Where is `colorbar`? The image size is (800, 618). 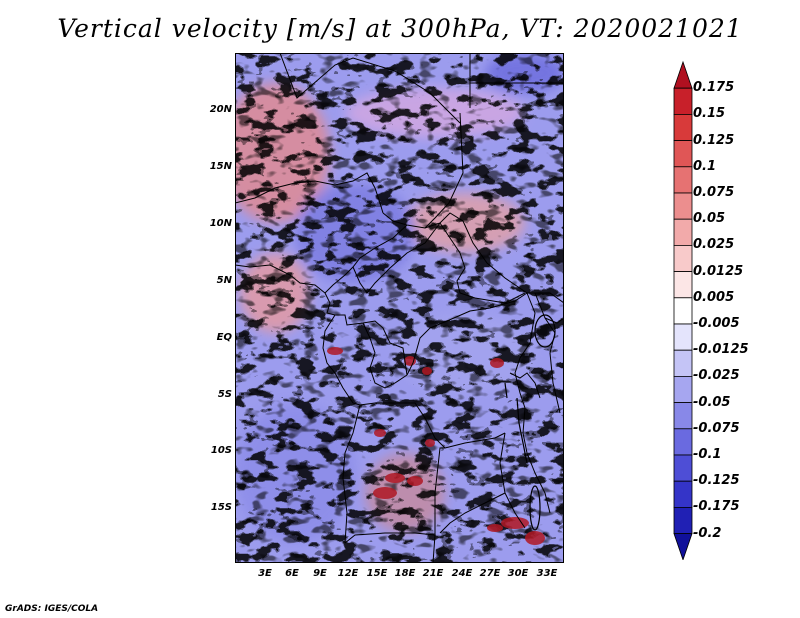
colorbar is located at coordinates (683, 310).